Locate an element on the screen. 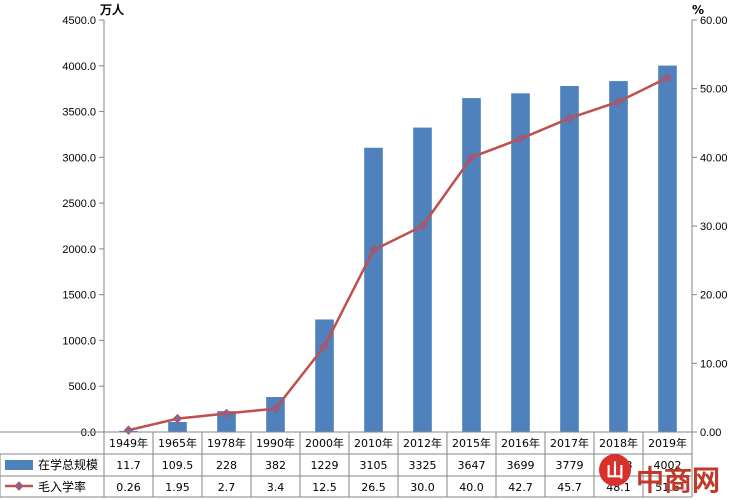  data-label: 42.7 is located at coordinates (520, 487).